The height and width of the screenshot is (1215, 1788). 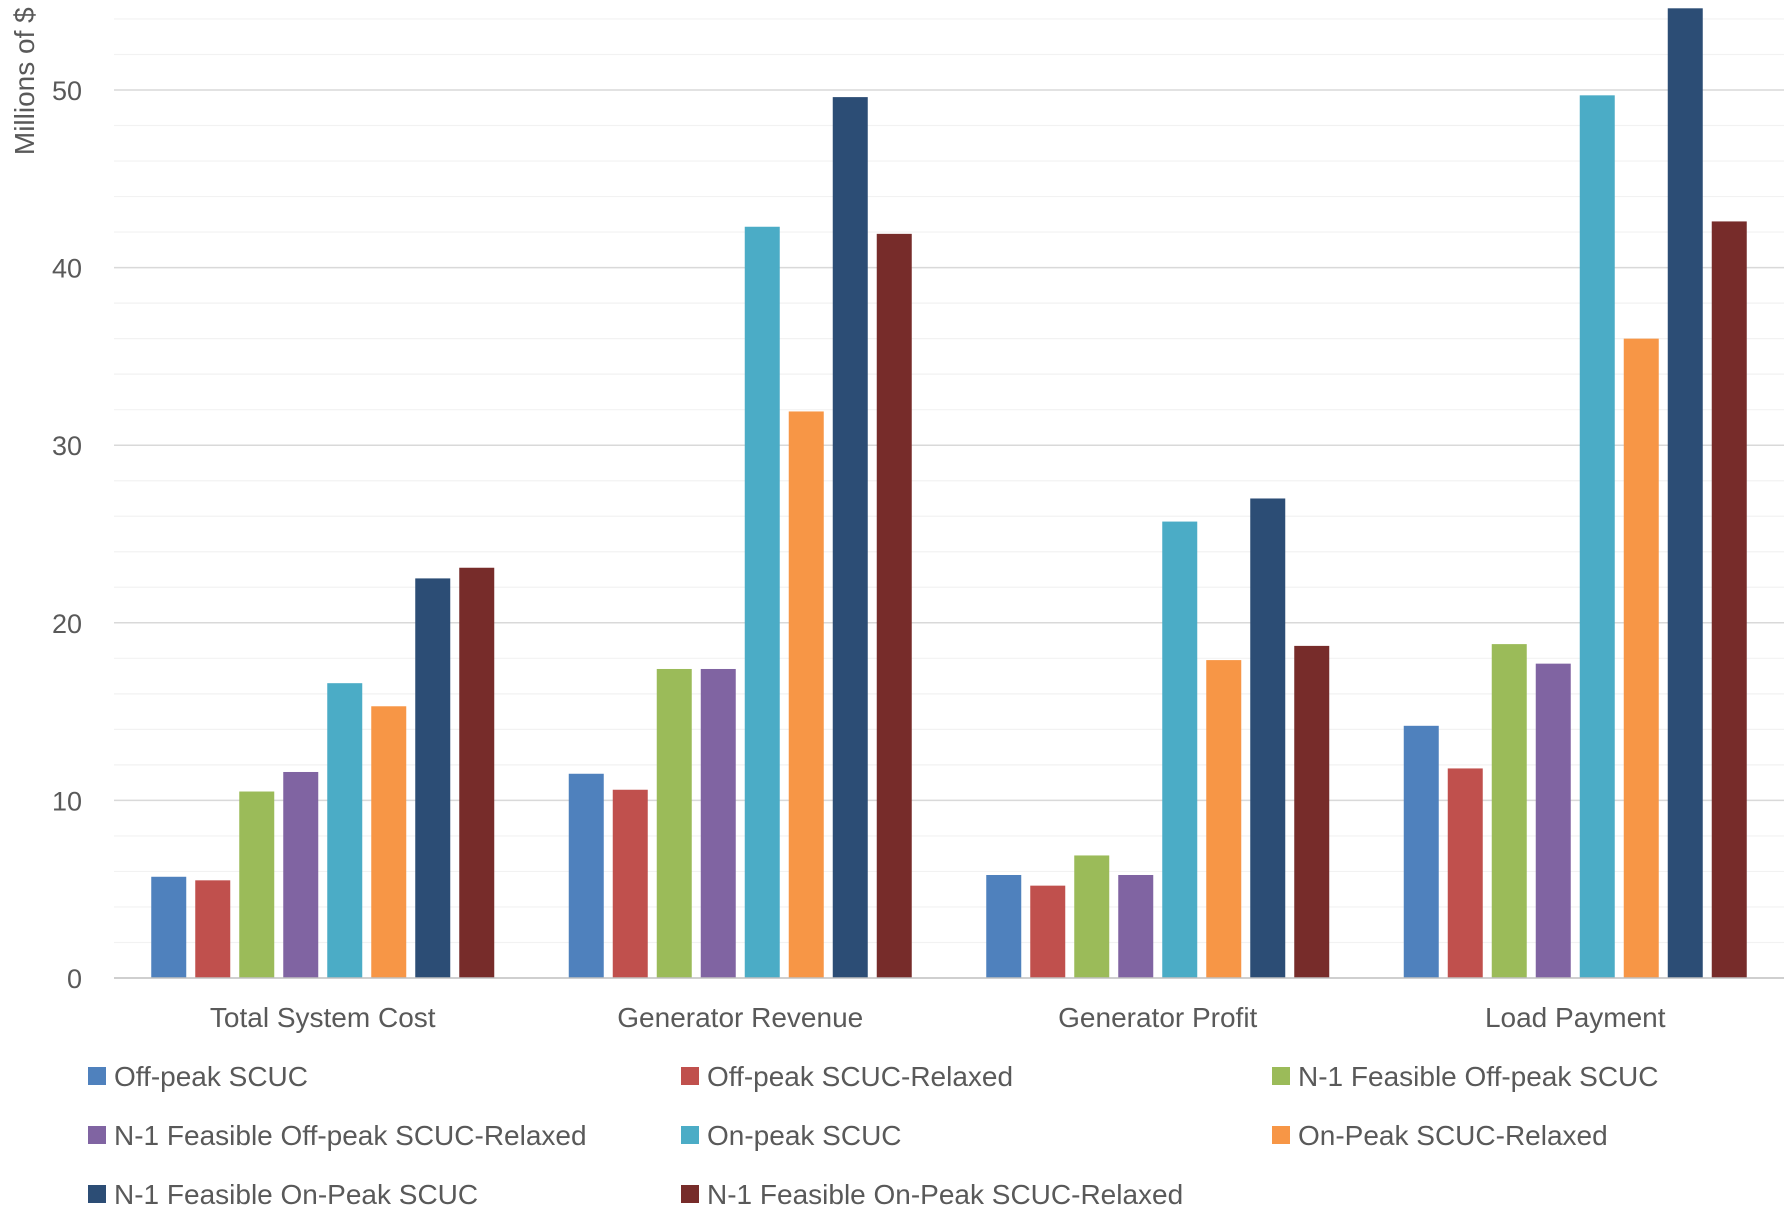 I want to click on legend-label: N-1 Feasible Off-peak SCUC, so click(x=1478, y=1076).